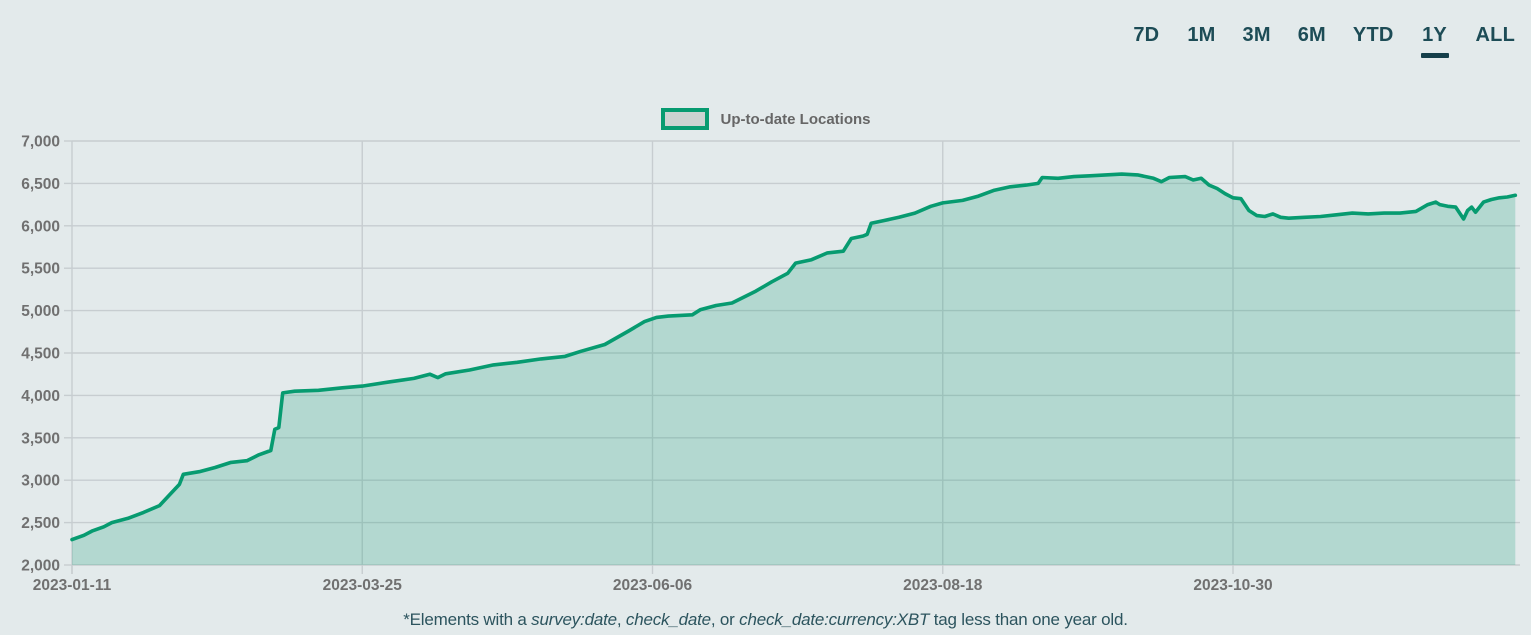  I want to click on y-axis-tick-label: 6,000, so click(40, 226).